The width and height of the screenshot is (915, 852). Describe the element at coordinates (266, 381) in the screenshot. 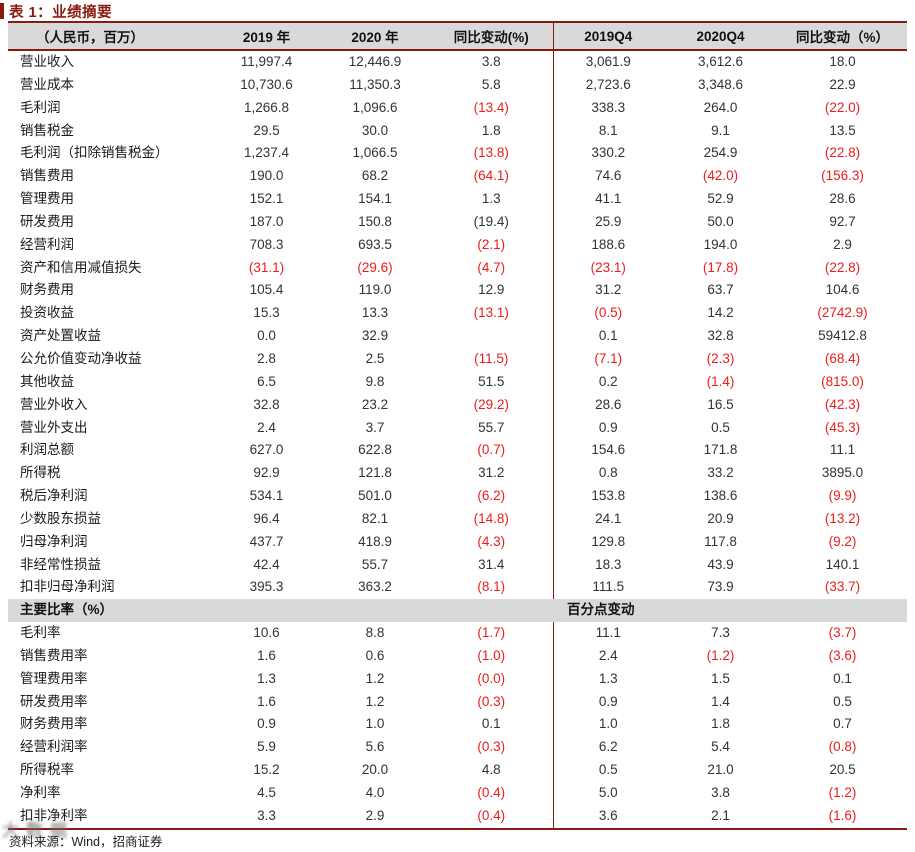

I see `cell-2019: 6.5` at that location.